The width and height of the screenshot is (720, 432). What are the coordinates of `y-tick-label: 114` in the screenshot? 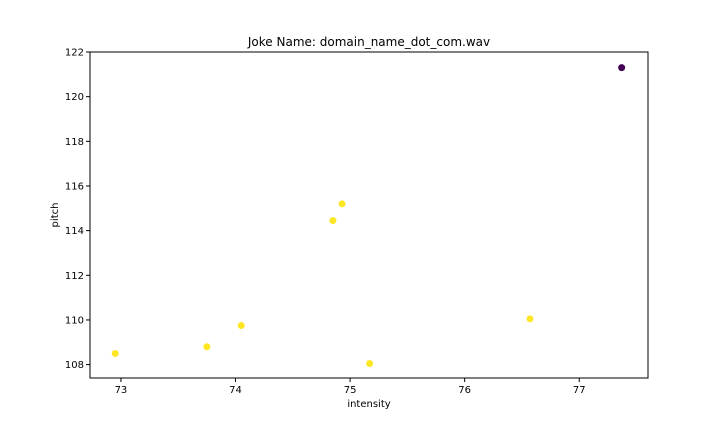 It's located at (74, 231).